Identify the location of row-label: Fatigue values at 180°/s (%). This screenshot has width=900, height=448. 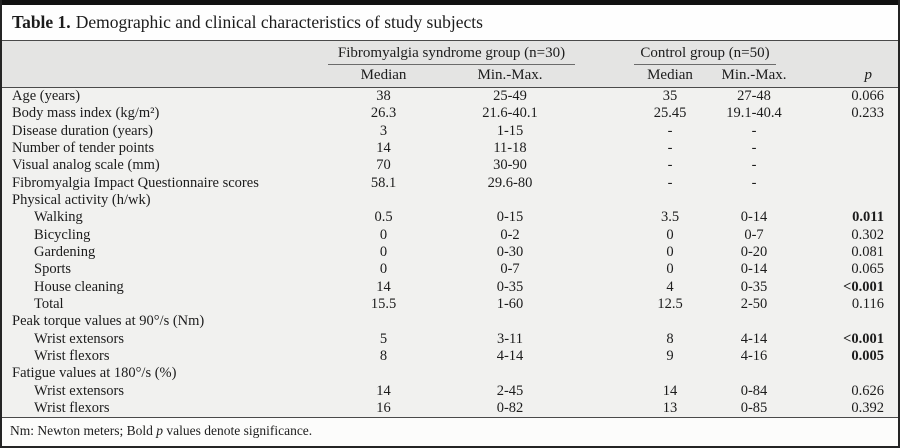
(94, 373).